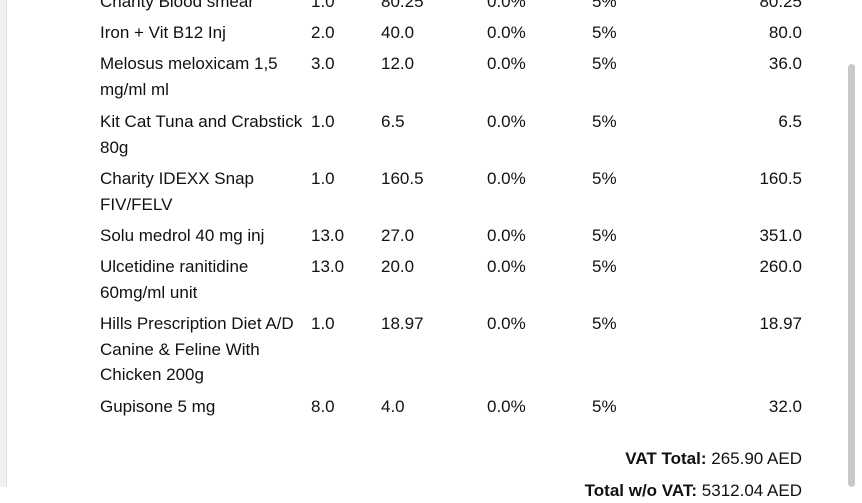 This screenshot has width=862, height=503. I want to click on item-name: Iron + Vit B12 Inj, so click(163, 32).